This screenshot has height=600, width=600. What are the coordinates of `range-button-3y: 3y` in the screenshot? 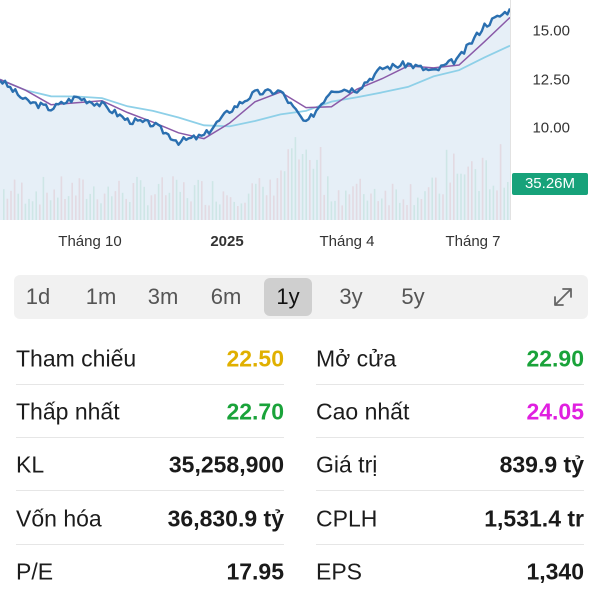 It's located at (351, 296).